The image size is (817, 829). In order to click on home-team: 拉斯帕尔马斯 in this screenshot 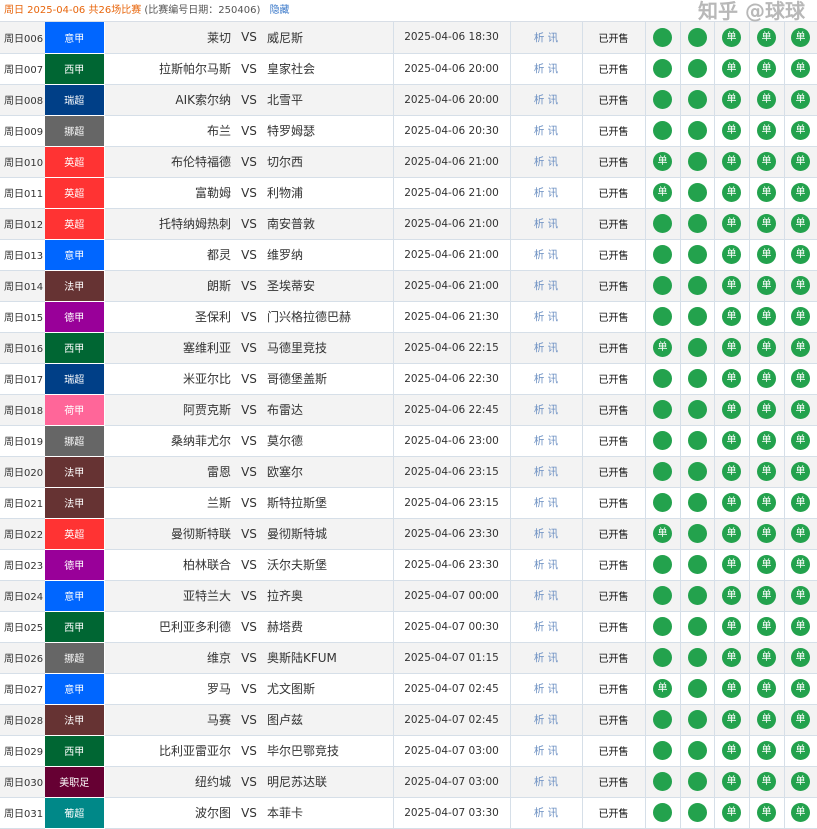, I will do `click(170, 69)`.